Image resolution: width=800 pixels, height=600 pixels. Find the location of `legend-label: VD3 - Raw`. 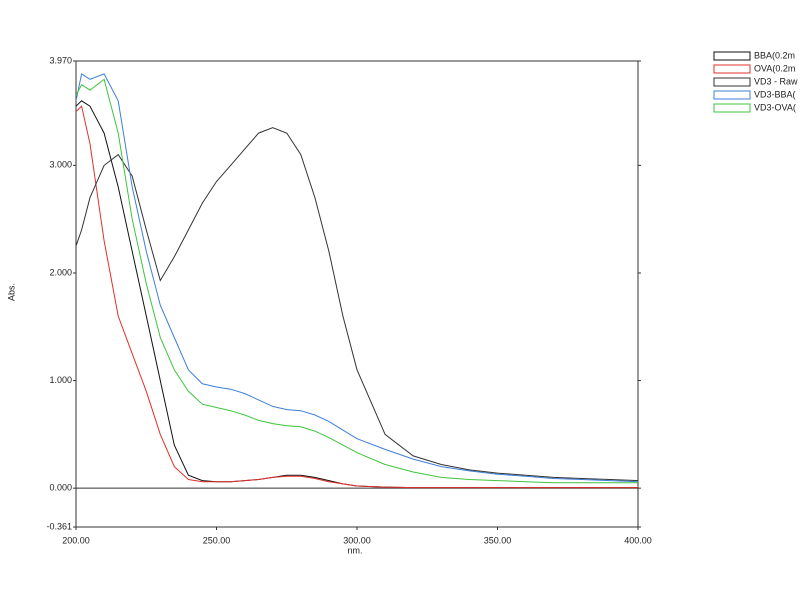

legend-label: VD3 - Raw is located at coordinates (776, 81).